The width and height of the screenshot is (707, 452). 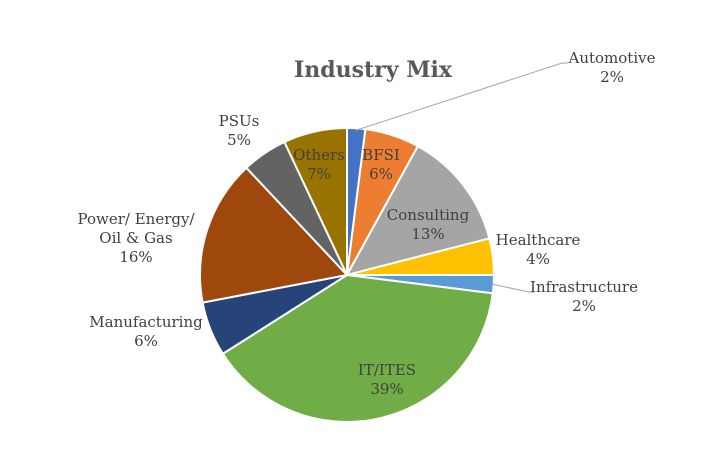 I want to click on slice-category-label: BFSI, so click(x=381, y=155).